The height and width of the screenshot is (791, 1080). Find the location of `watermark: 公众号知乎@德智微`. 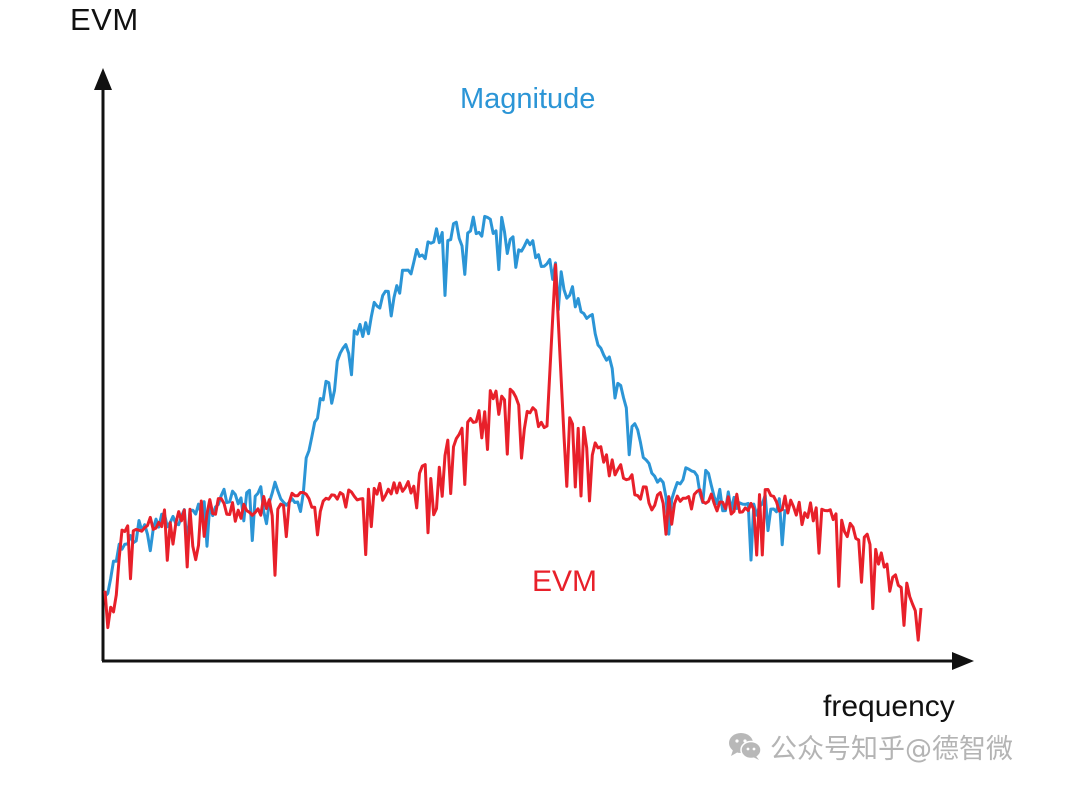

watermark: 公众号知乎@德智微 is located at coordinates (870, 746).